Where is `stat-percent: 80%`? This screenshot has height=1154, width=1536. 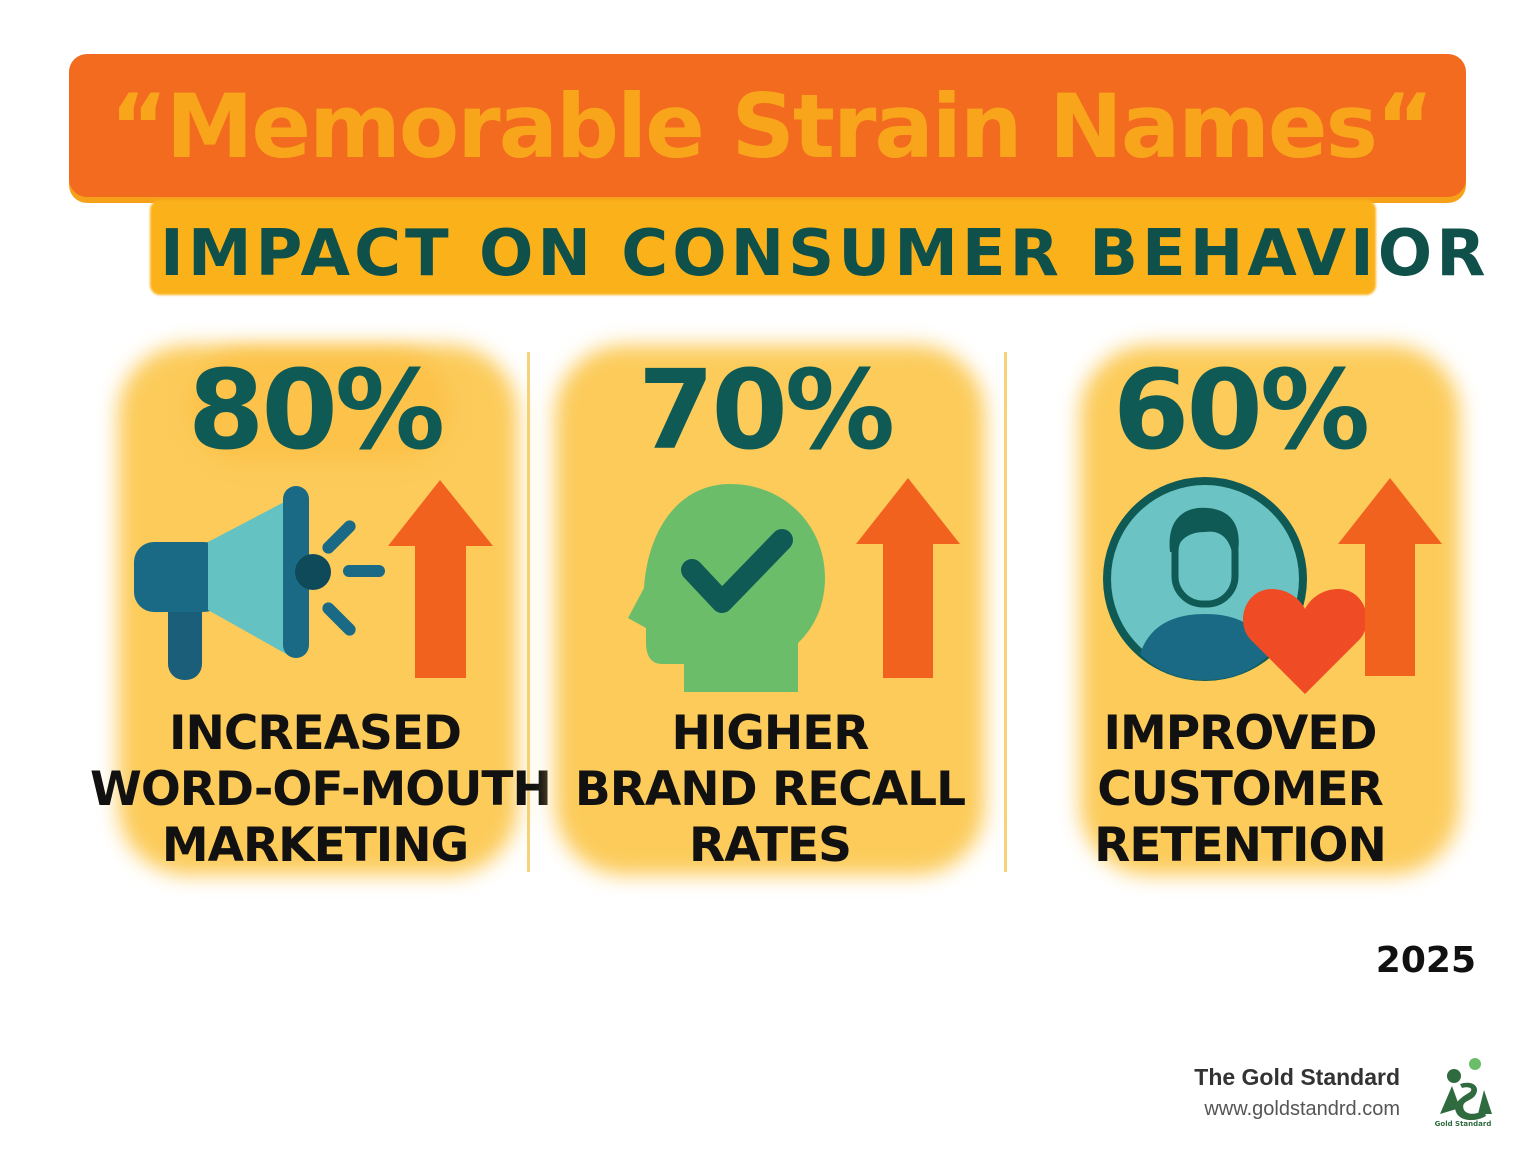 stat-percent: 80% is located at coordinates (316, 410).